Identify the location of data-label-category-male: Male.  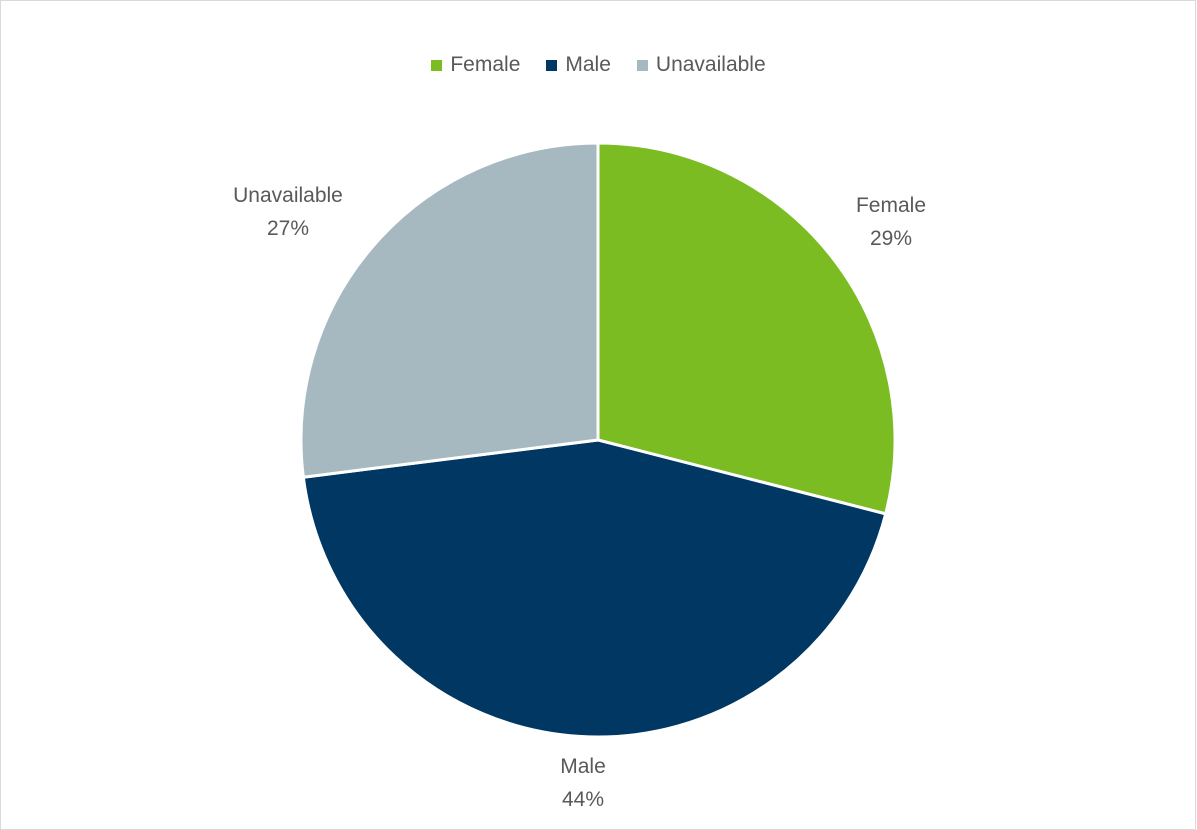
(583, 766).